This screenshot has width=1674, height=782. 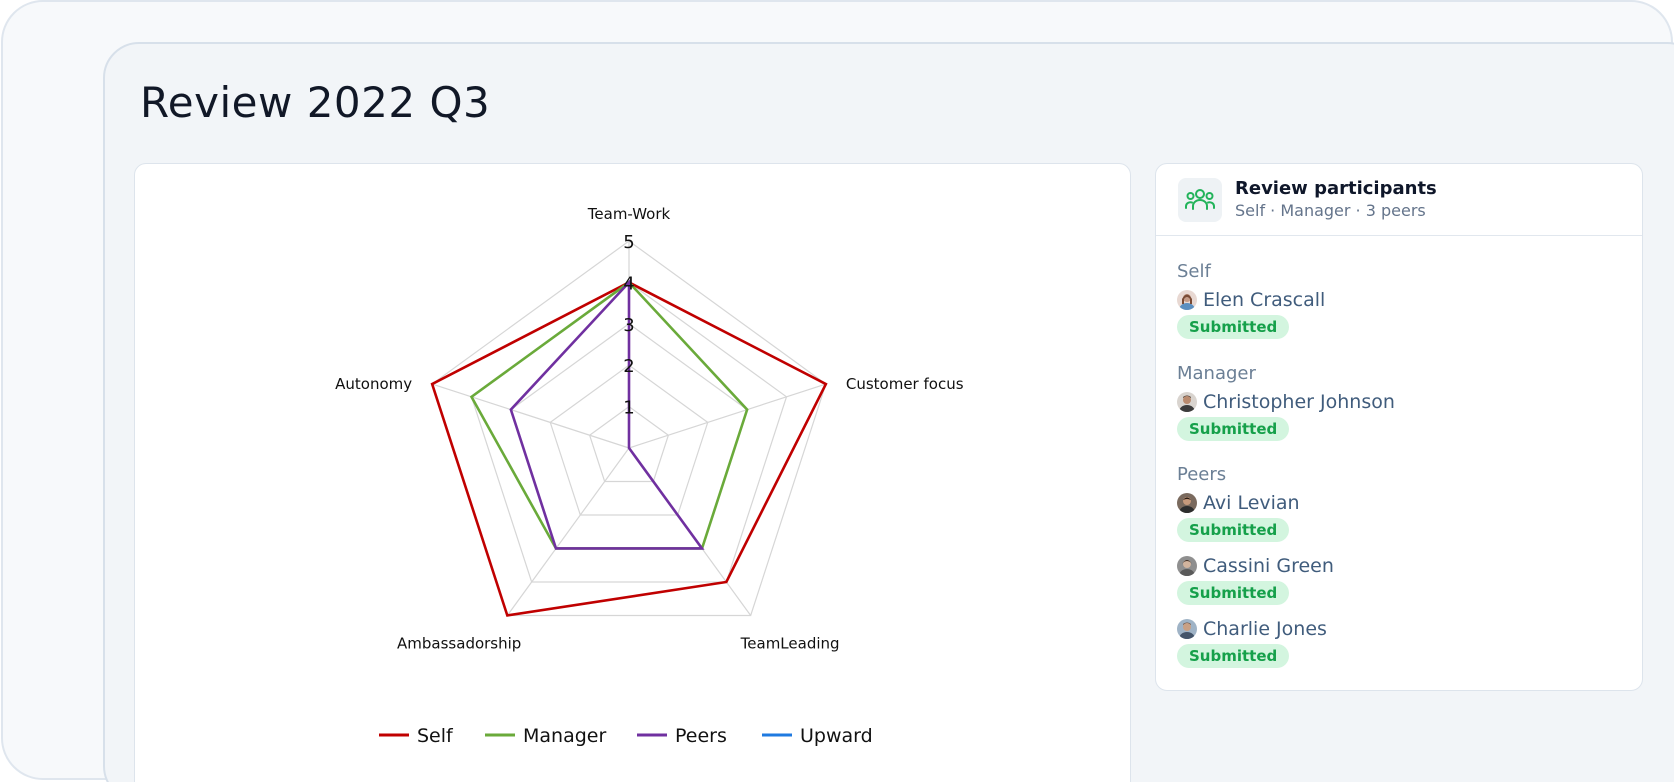 I want to click on participant-name: Avi Levian, so click(x=1251, y=503).